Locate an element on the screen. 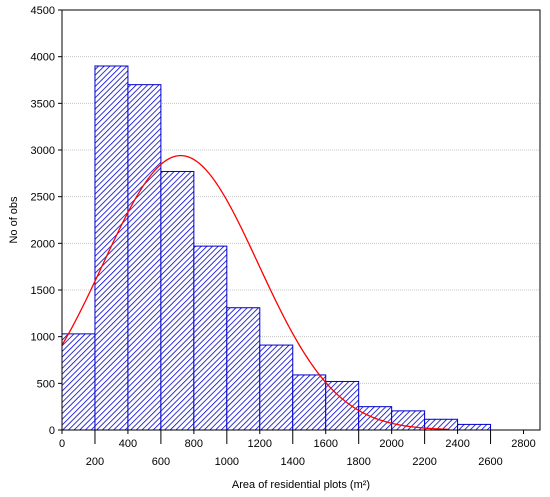  y-tick-label: 1000 is located at coordinates (43, 338).